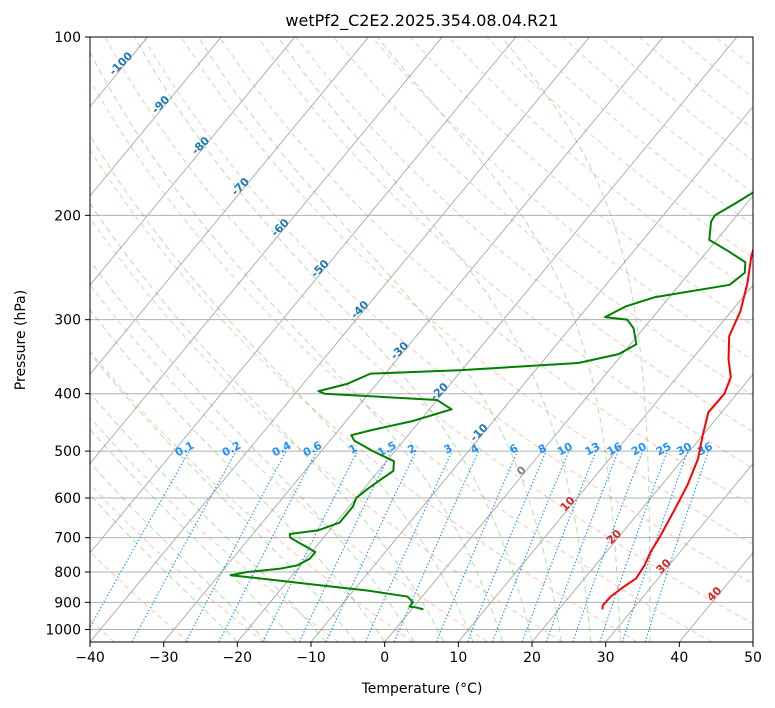 The width and height of the screenshot is (775, 708). Describe the element at coordinates (67, 321) in the screenshot. I see `y-tick-label: 300` at that location.